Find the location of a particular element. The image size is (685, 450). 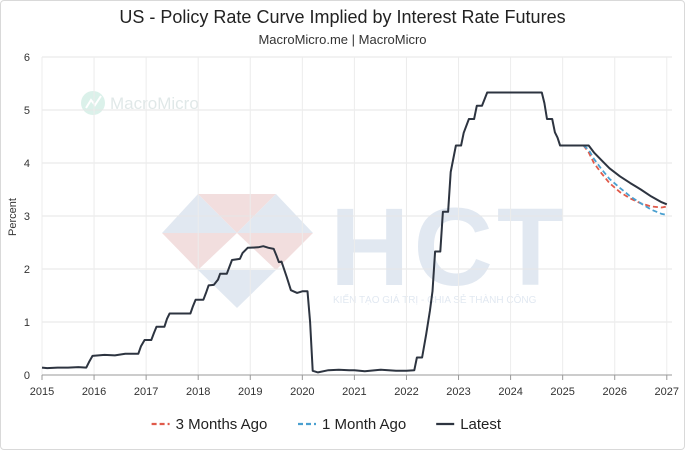

hct-diamond-top-icon is located at coordinates (217, 213).